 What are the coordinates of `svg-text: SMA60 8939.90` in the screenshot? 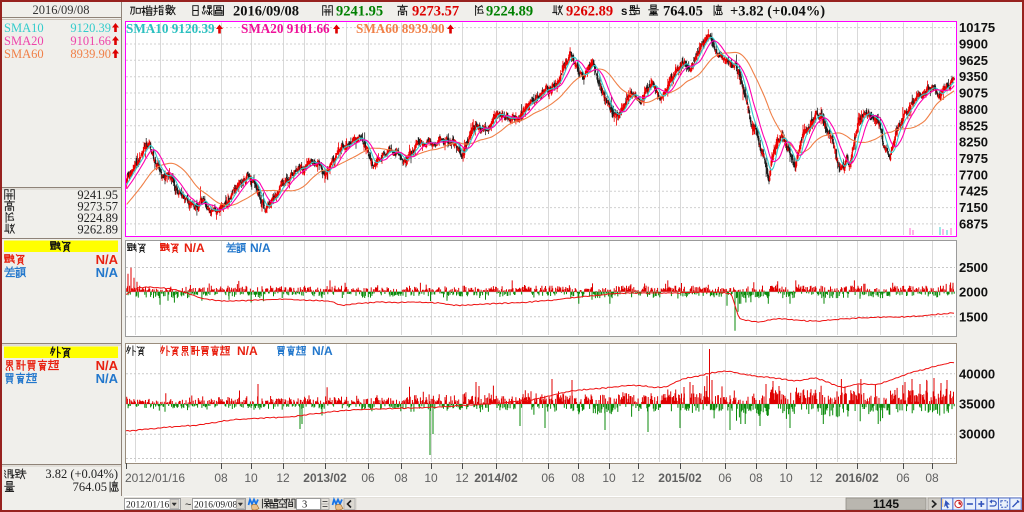 It's located at (400, 28).